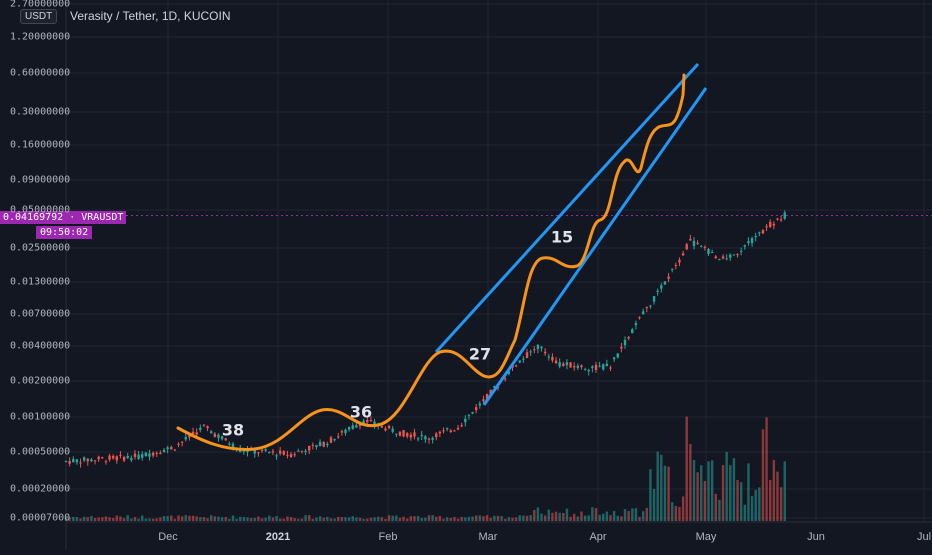 The image size is (932, 555). I want to click on y-tick-label: 0.05000000, so click(40, 210).